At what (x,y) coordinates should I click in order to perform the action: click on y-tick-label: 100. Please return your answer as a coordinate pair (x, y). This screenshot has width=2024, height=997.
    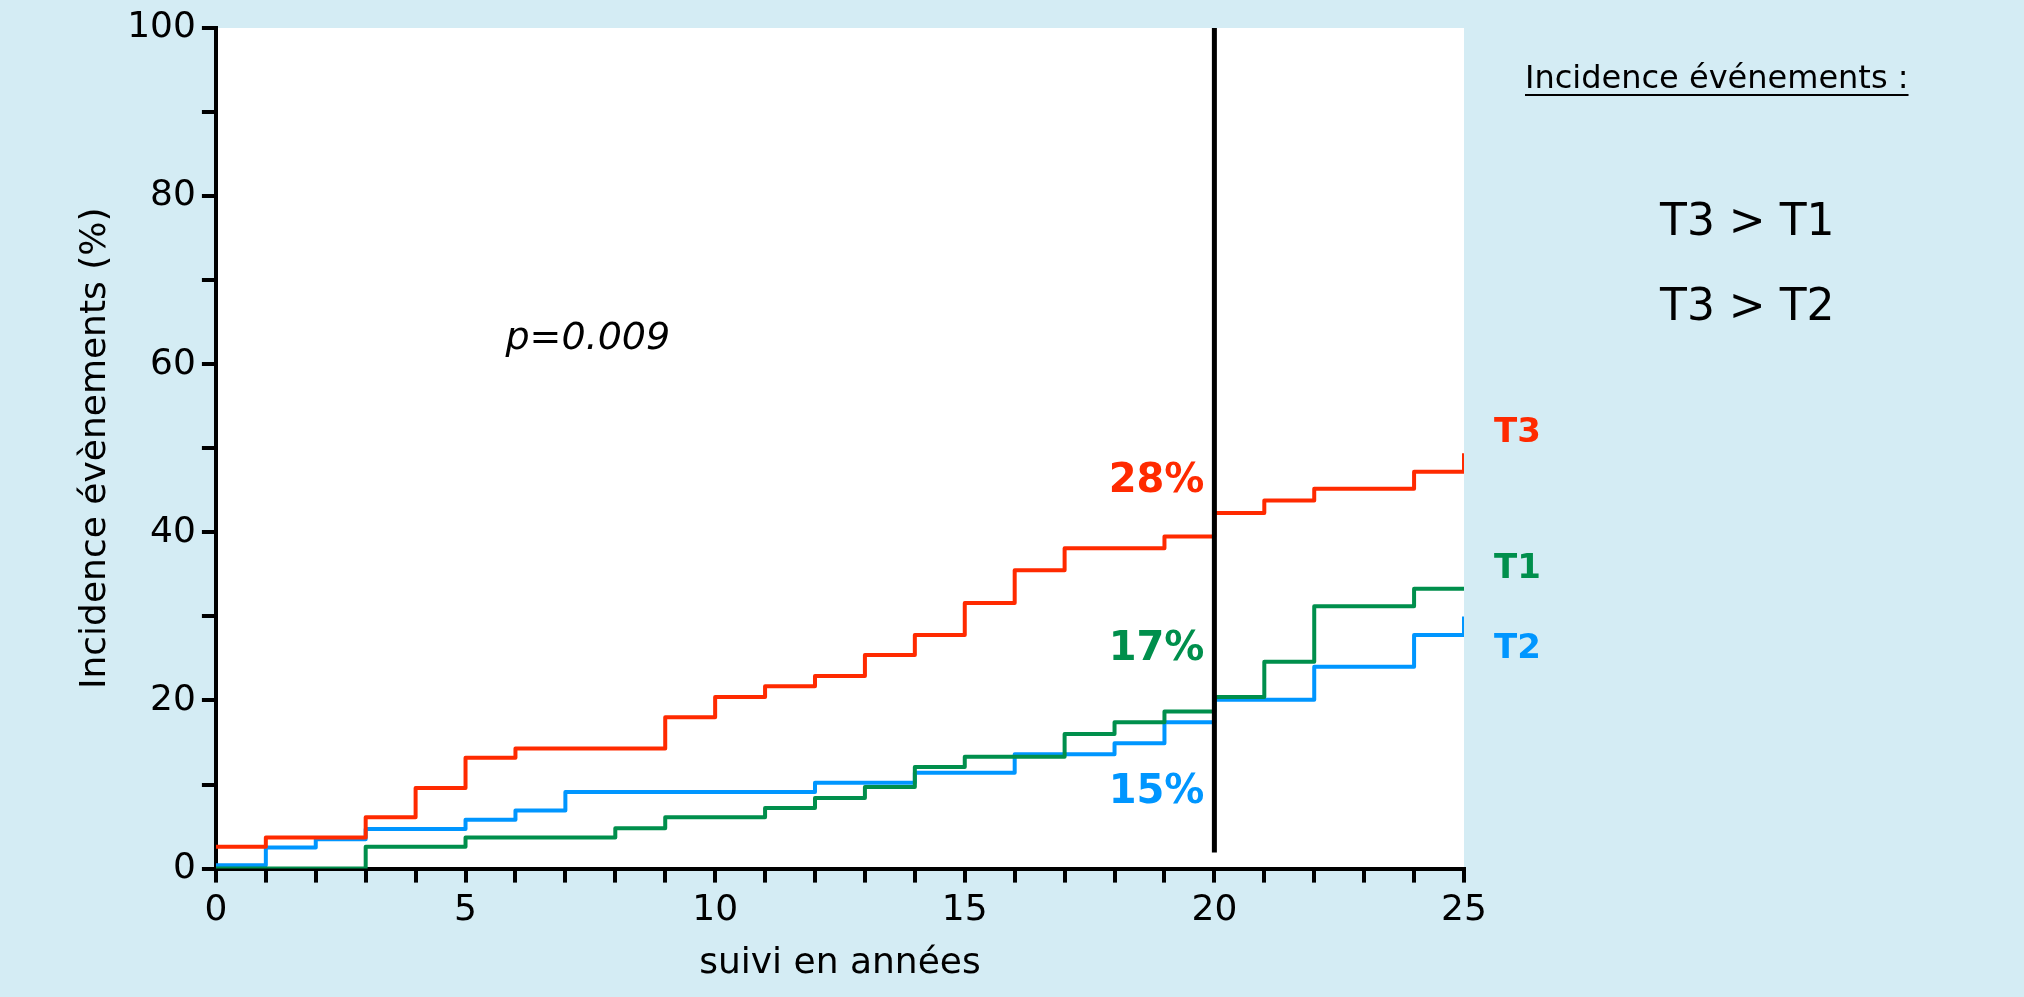
    Looking at the image, I should click on (161, 25).